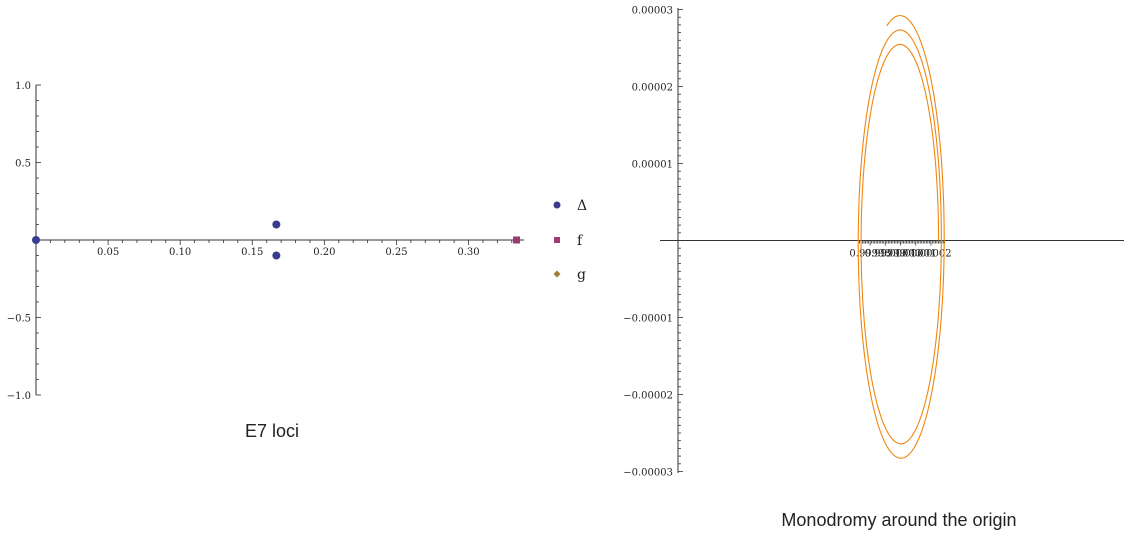 This screenshot has height=539, width=1126. I want to click on x-tick-label: 1.00000, so click(900, 254).